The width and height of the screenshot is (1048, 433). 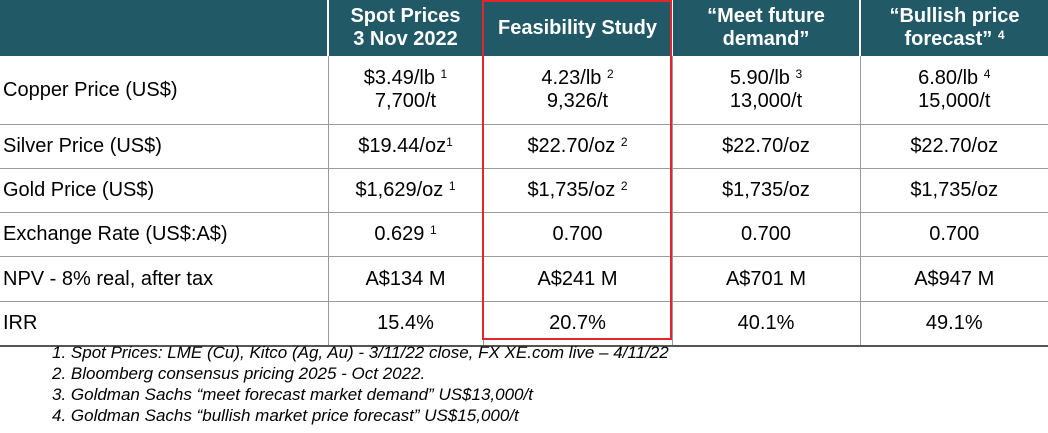 What do you see at coordinates (577, 90) in the screenshot?
I see `table-cell: 4.23/lb 2 9,326/t` at bounding box center [577, 90].